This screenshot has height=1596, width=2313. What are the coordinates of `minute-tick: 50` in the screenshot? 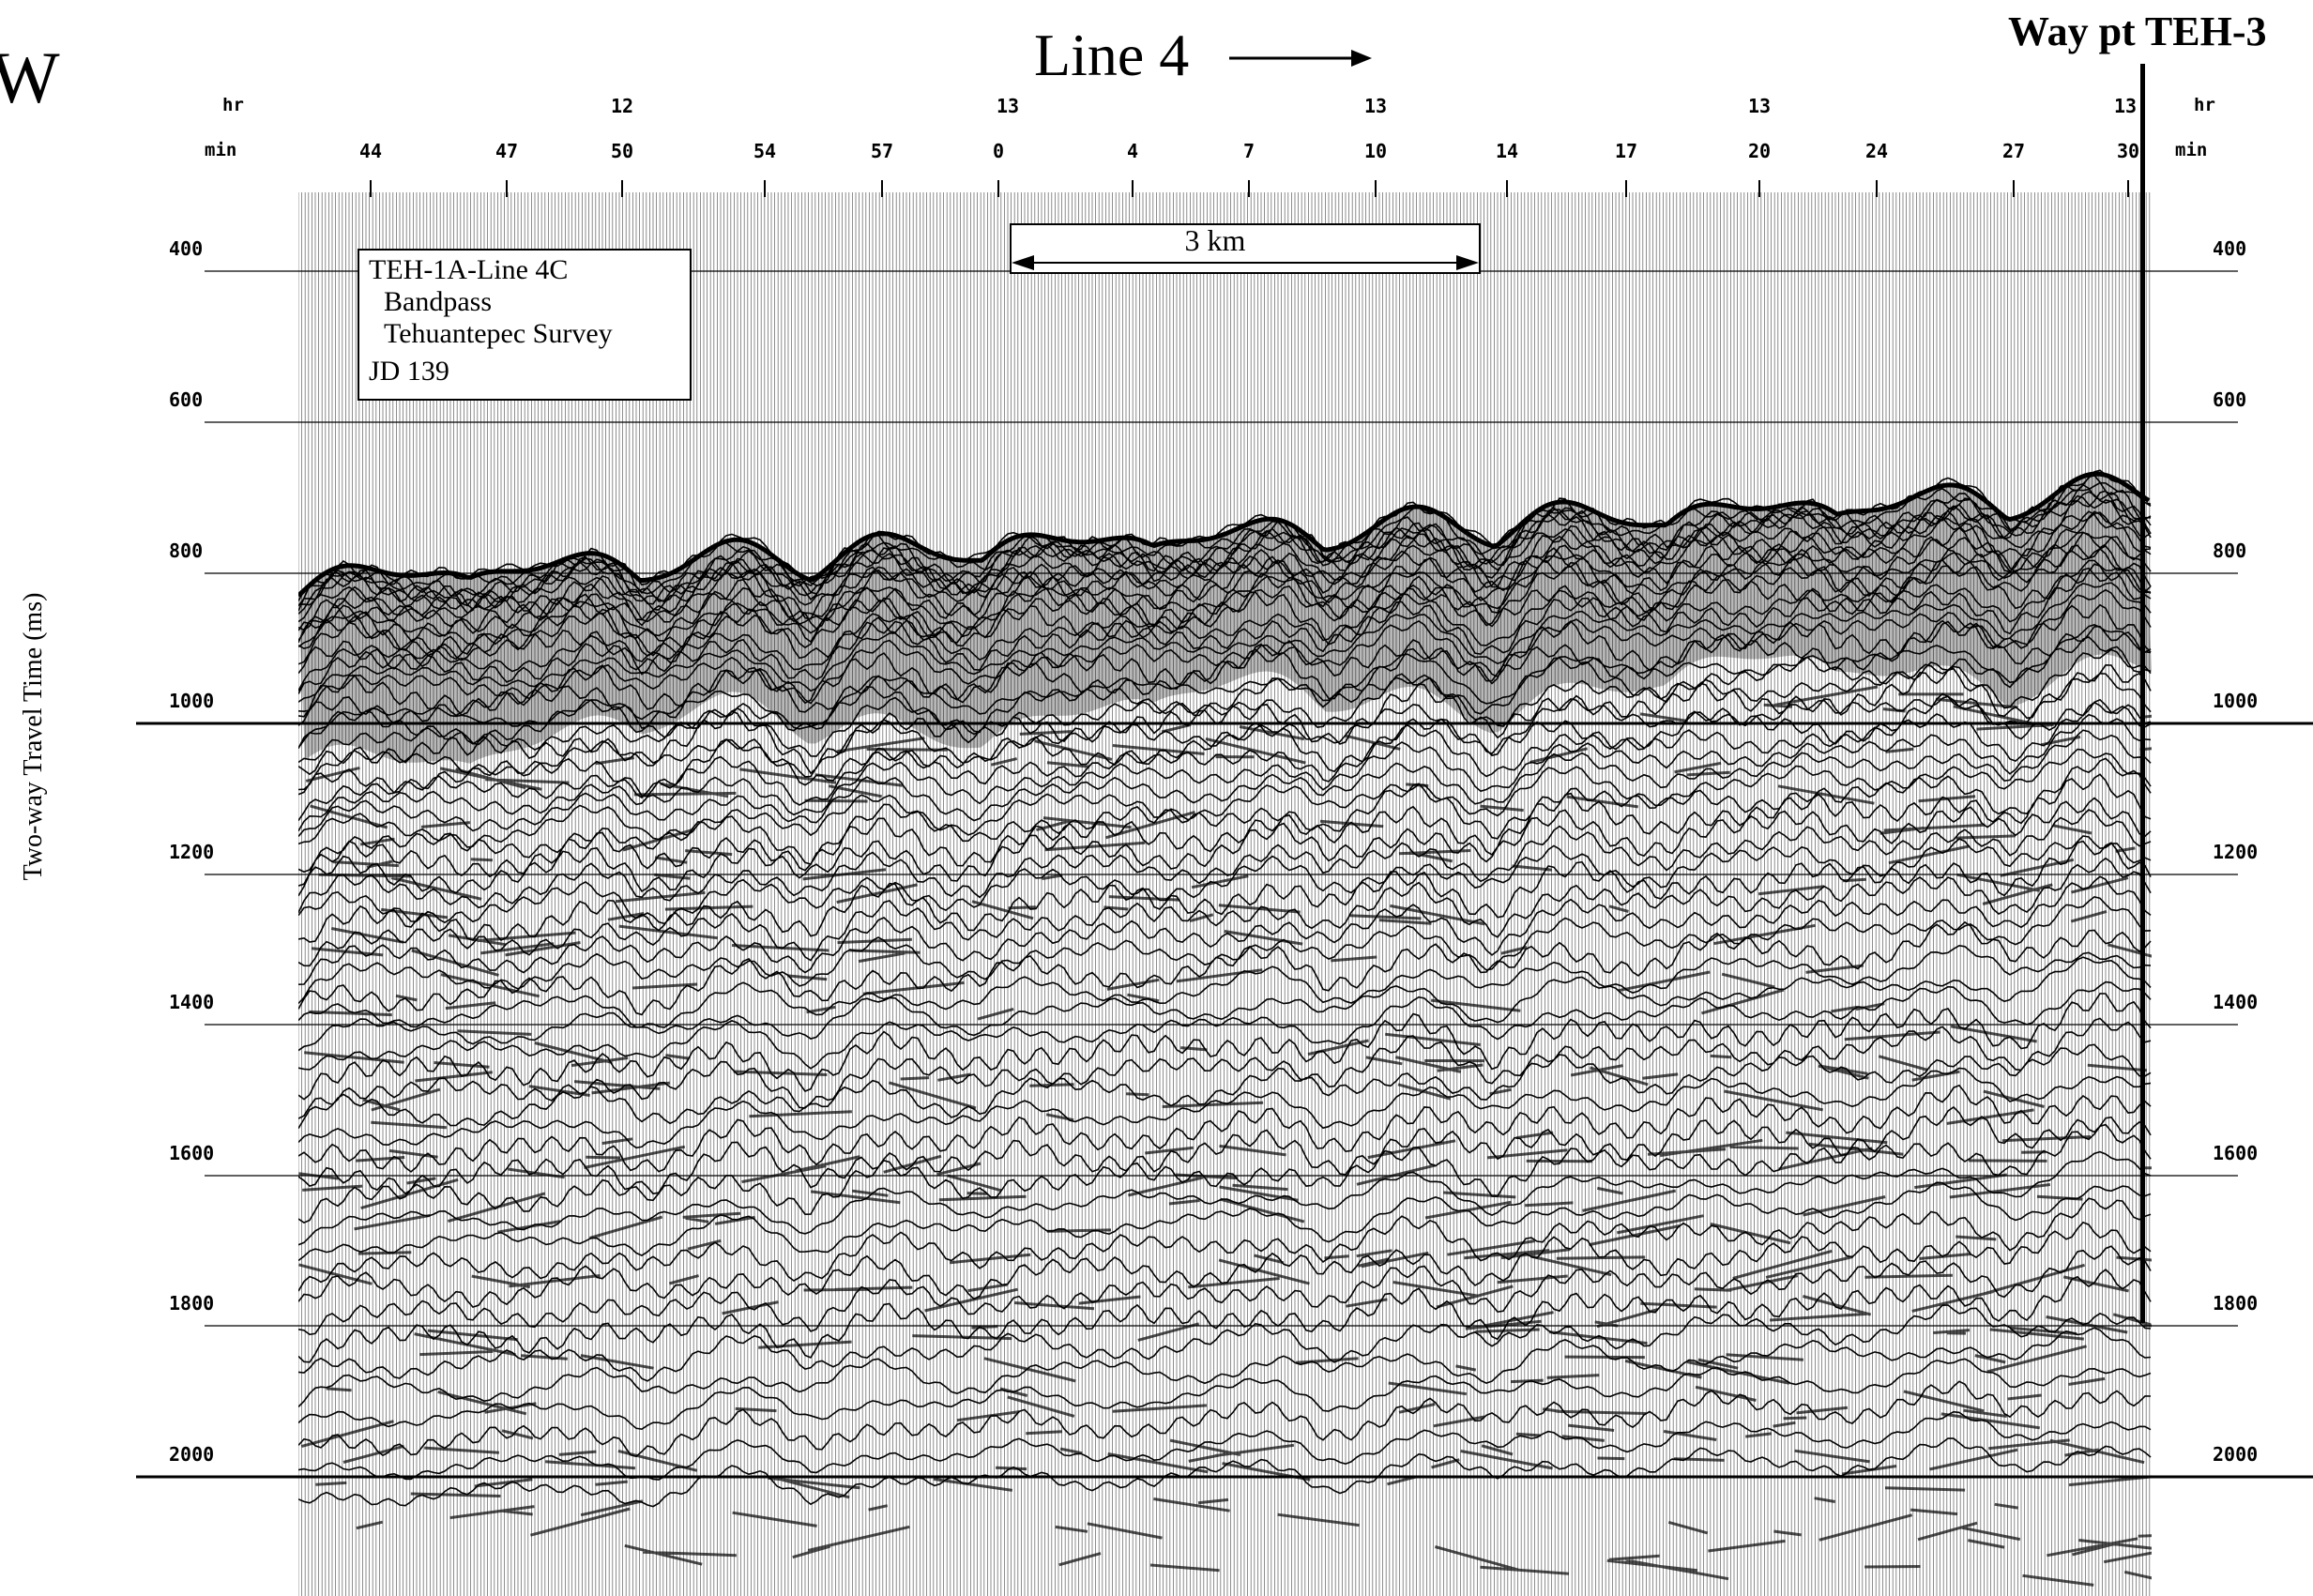 It's located at (622, 151).